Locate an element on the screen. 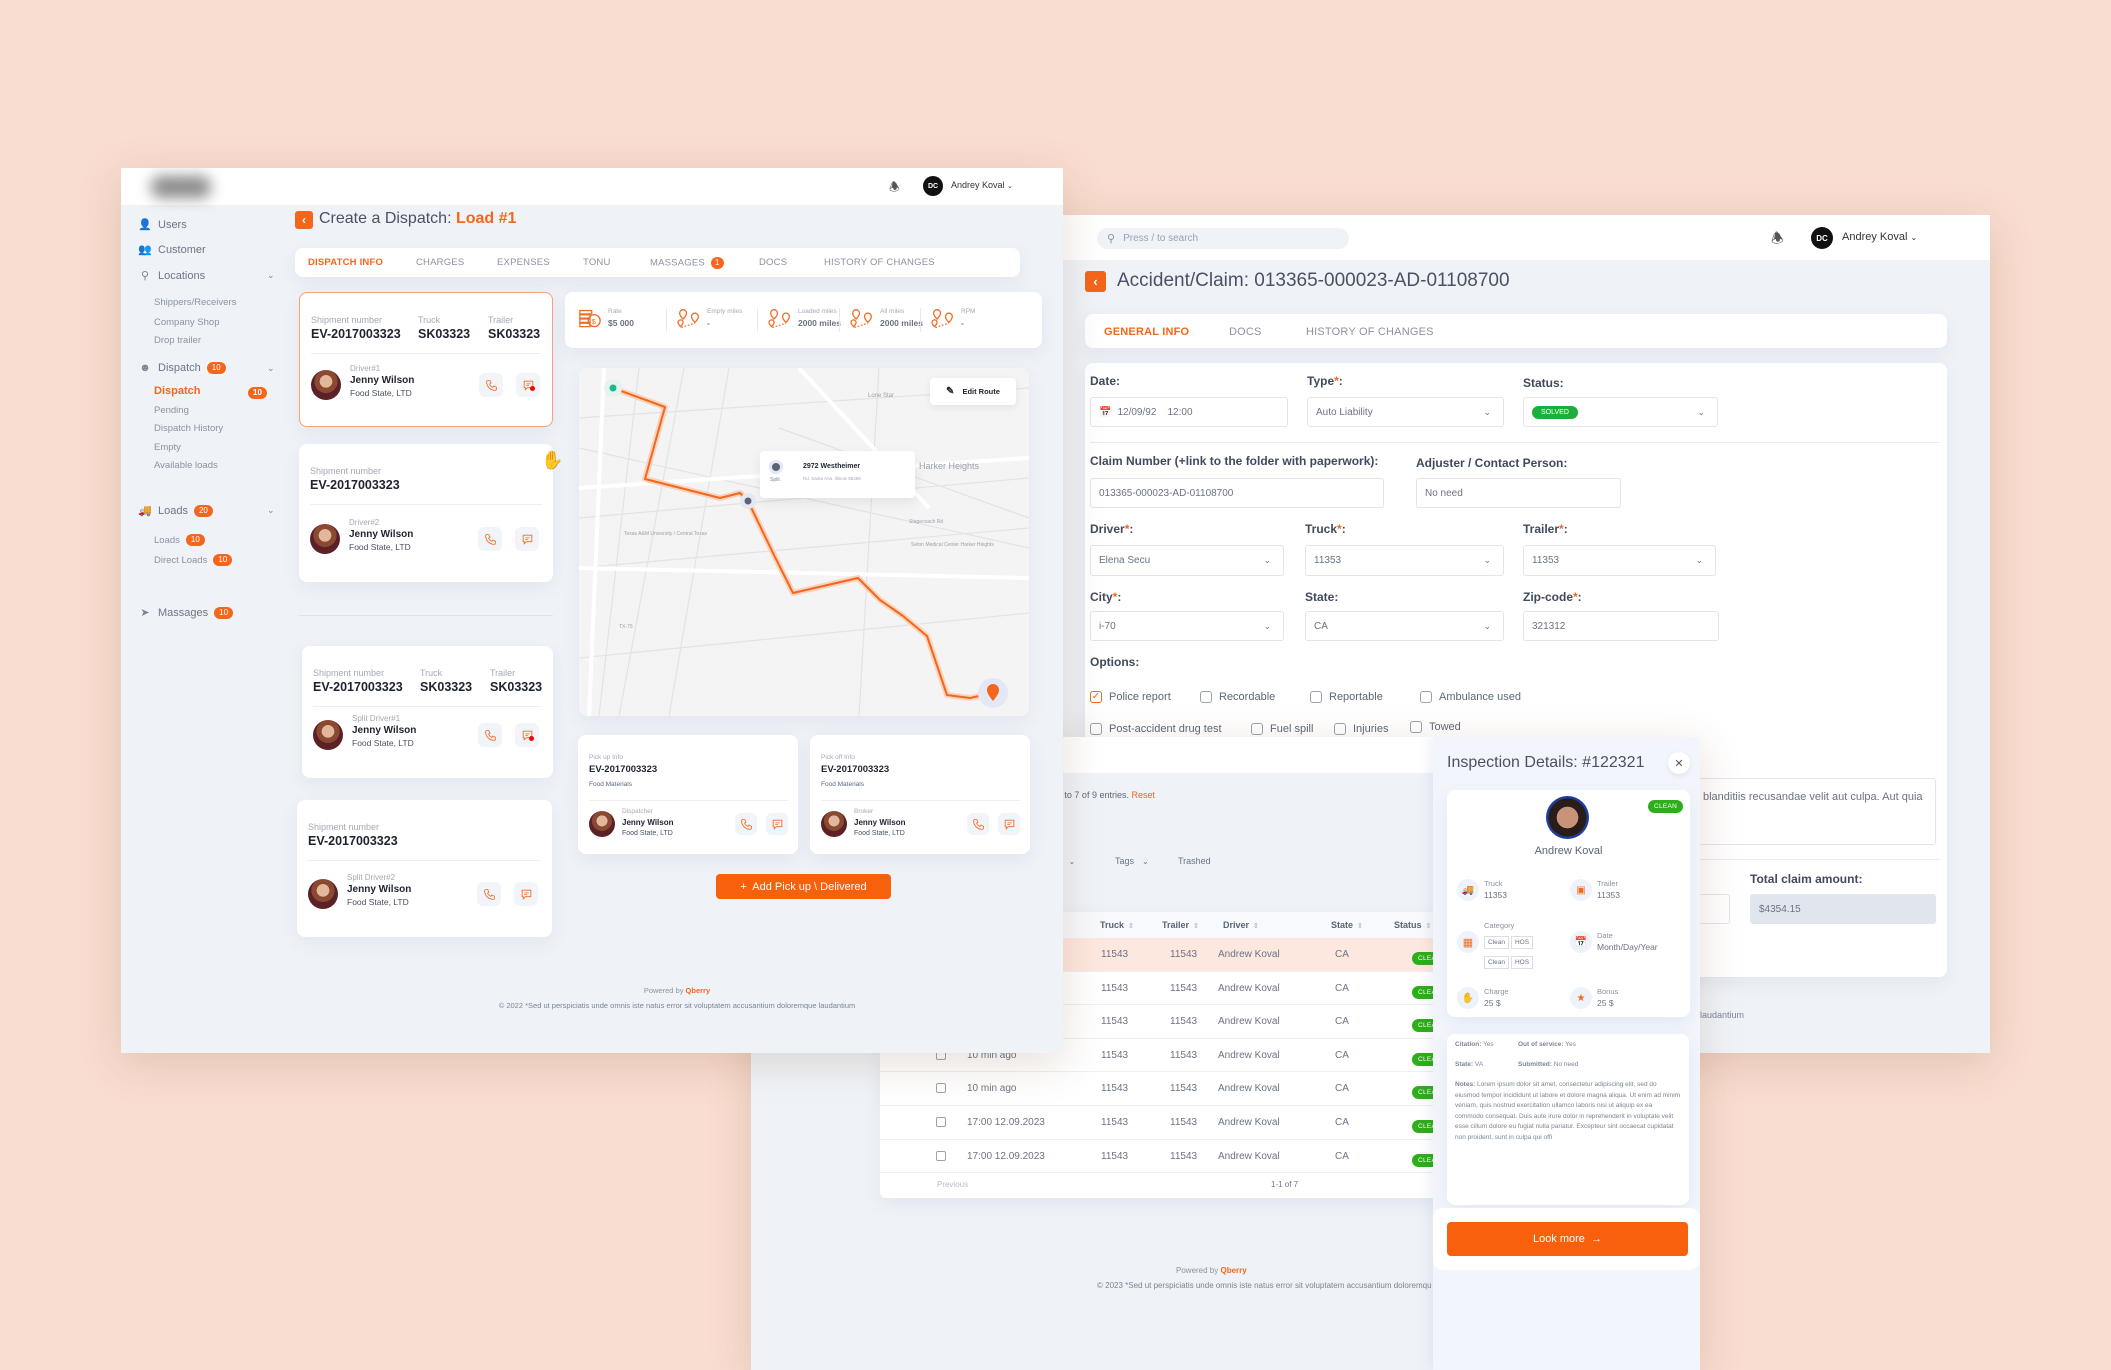 Image resolution: width=2111 pixels, height=1370 pixels. sidebar-item-dispatch-history-sub: Dispatch History is located at coordinates (188, 428).